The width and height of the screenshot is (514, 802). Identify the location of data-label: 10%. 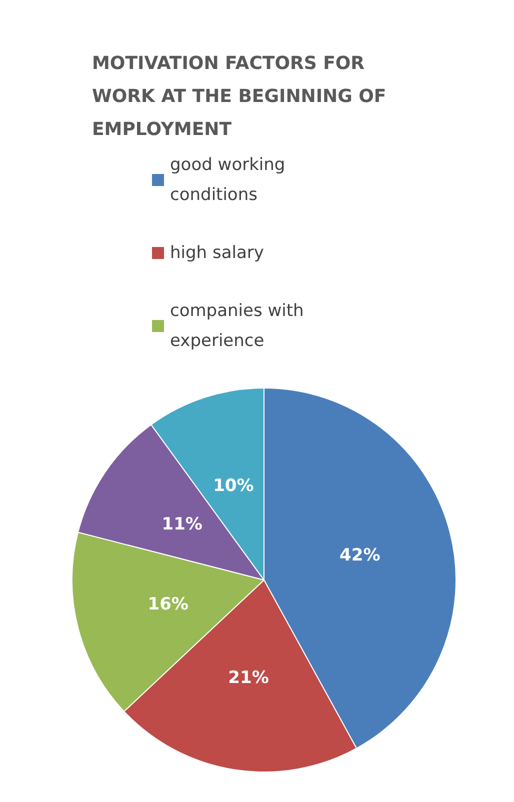
(233, 486).